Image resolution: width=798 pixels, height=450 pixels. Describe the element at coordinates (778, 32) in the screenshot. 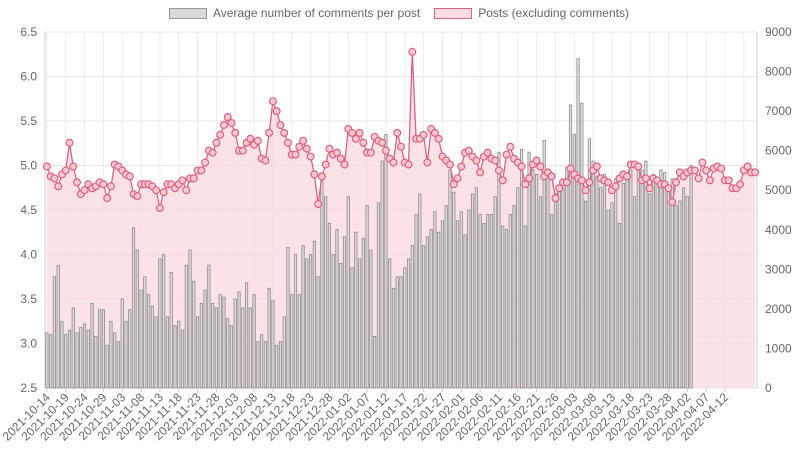

I see `tick-label-right: 9000` at that location.